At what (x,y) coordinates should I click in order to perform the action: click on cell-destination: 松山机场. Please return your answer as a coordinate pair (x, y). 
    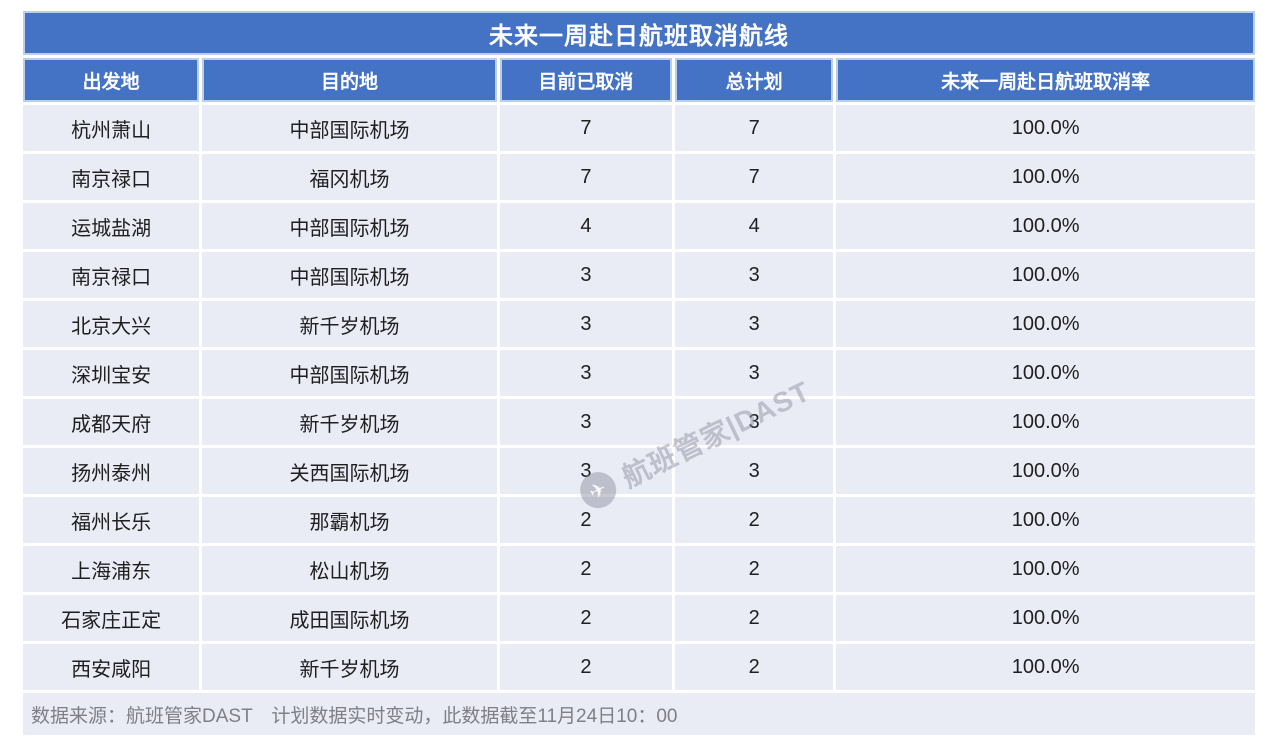
    Looking at the image, I should click on (349, 569).